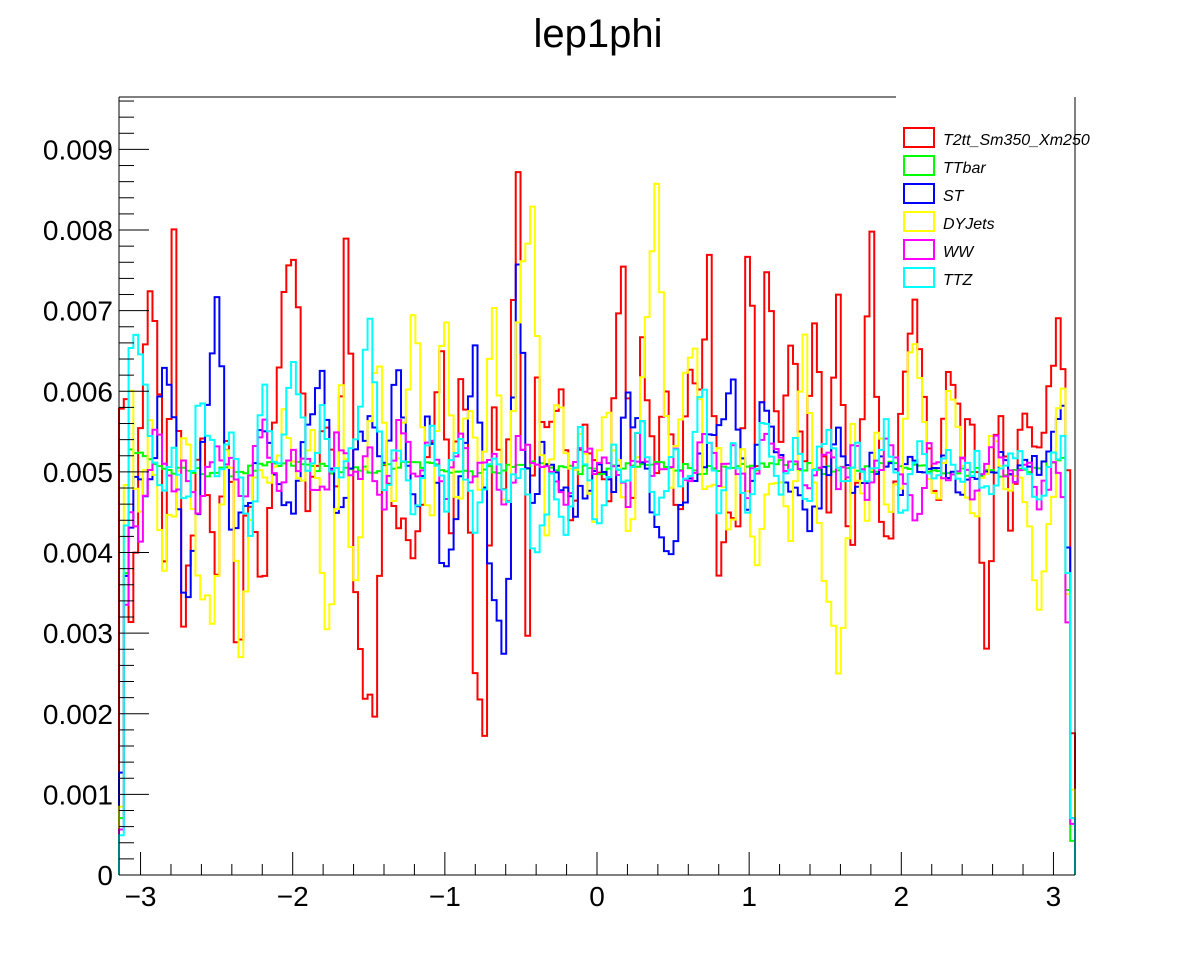 This screenshot has width=1196, height=972. I want to click on chart-title: lep1phi, so click(597, 34).